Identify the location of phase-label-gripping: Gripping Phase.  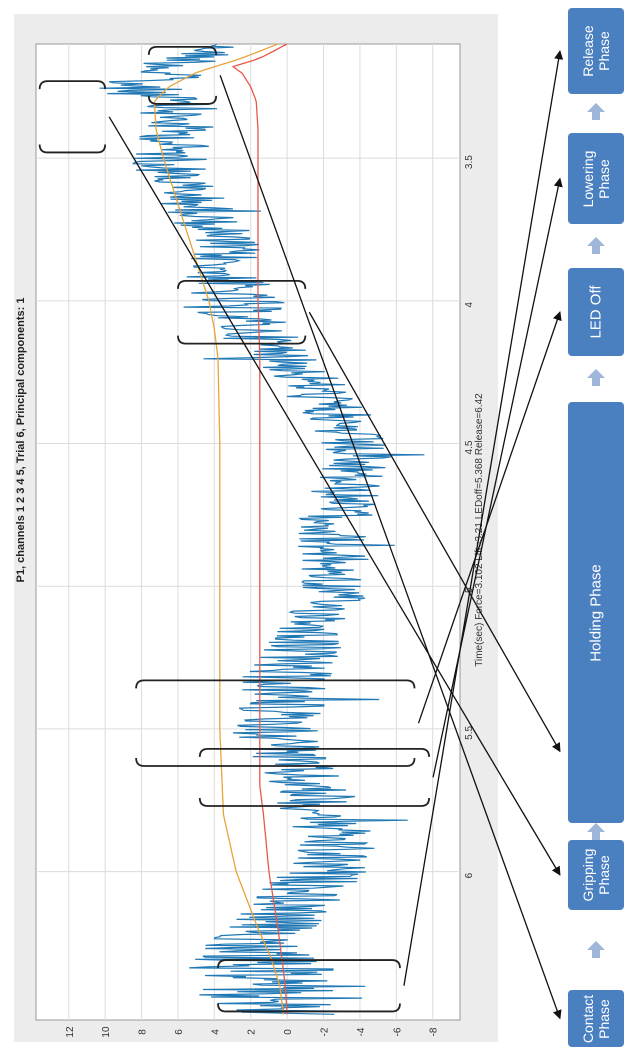
(595, 875).